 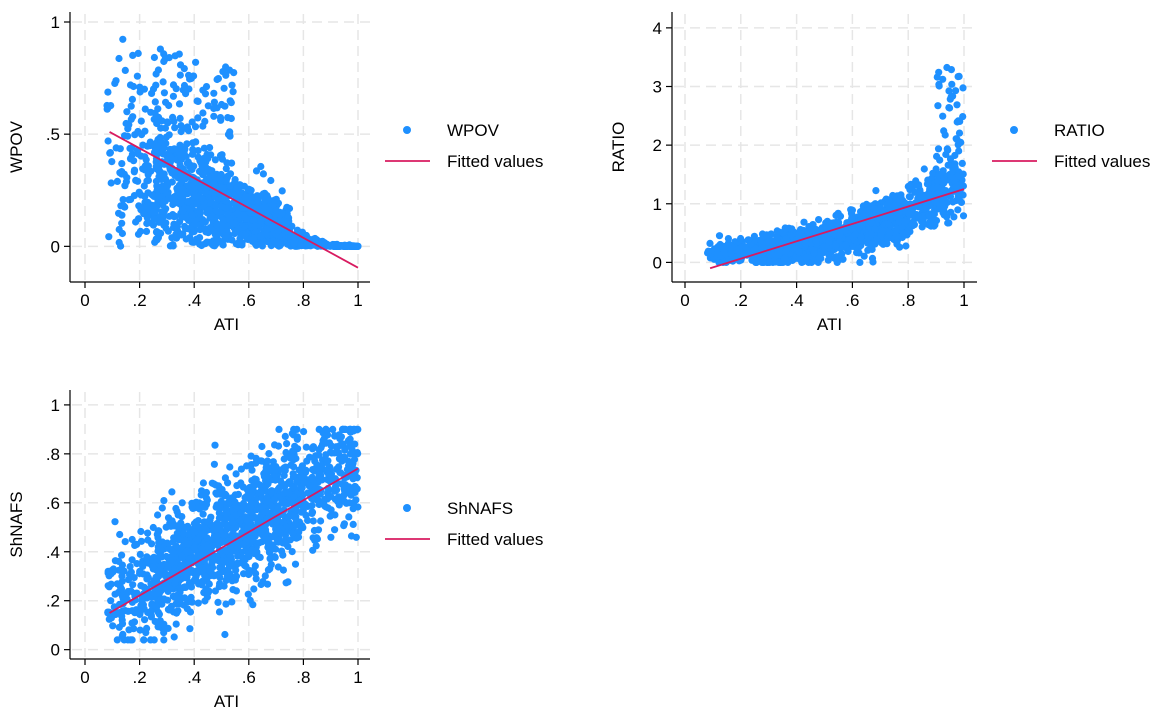 What do you see at coordinates (1102, 161) in the screenshot?
I see `legend-label-line: Fitted values` at bounding box center [1102, 161].